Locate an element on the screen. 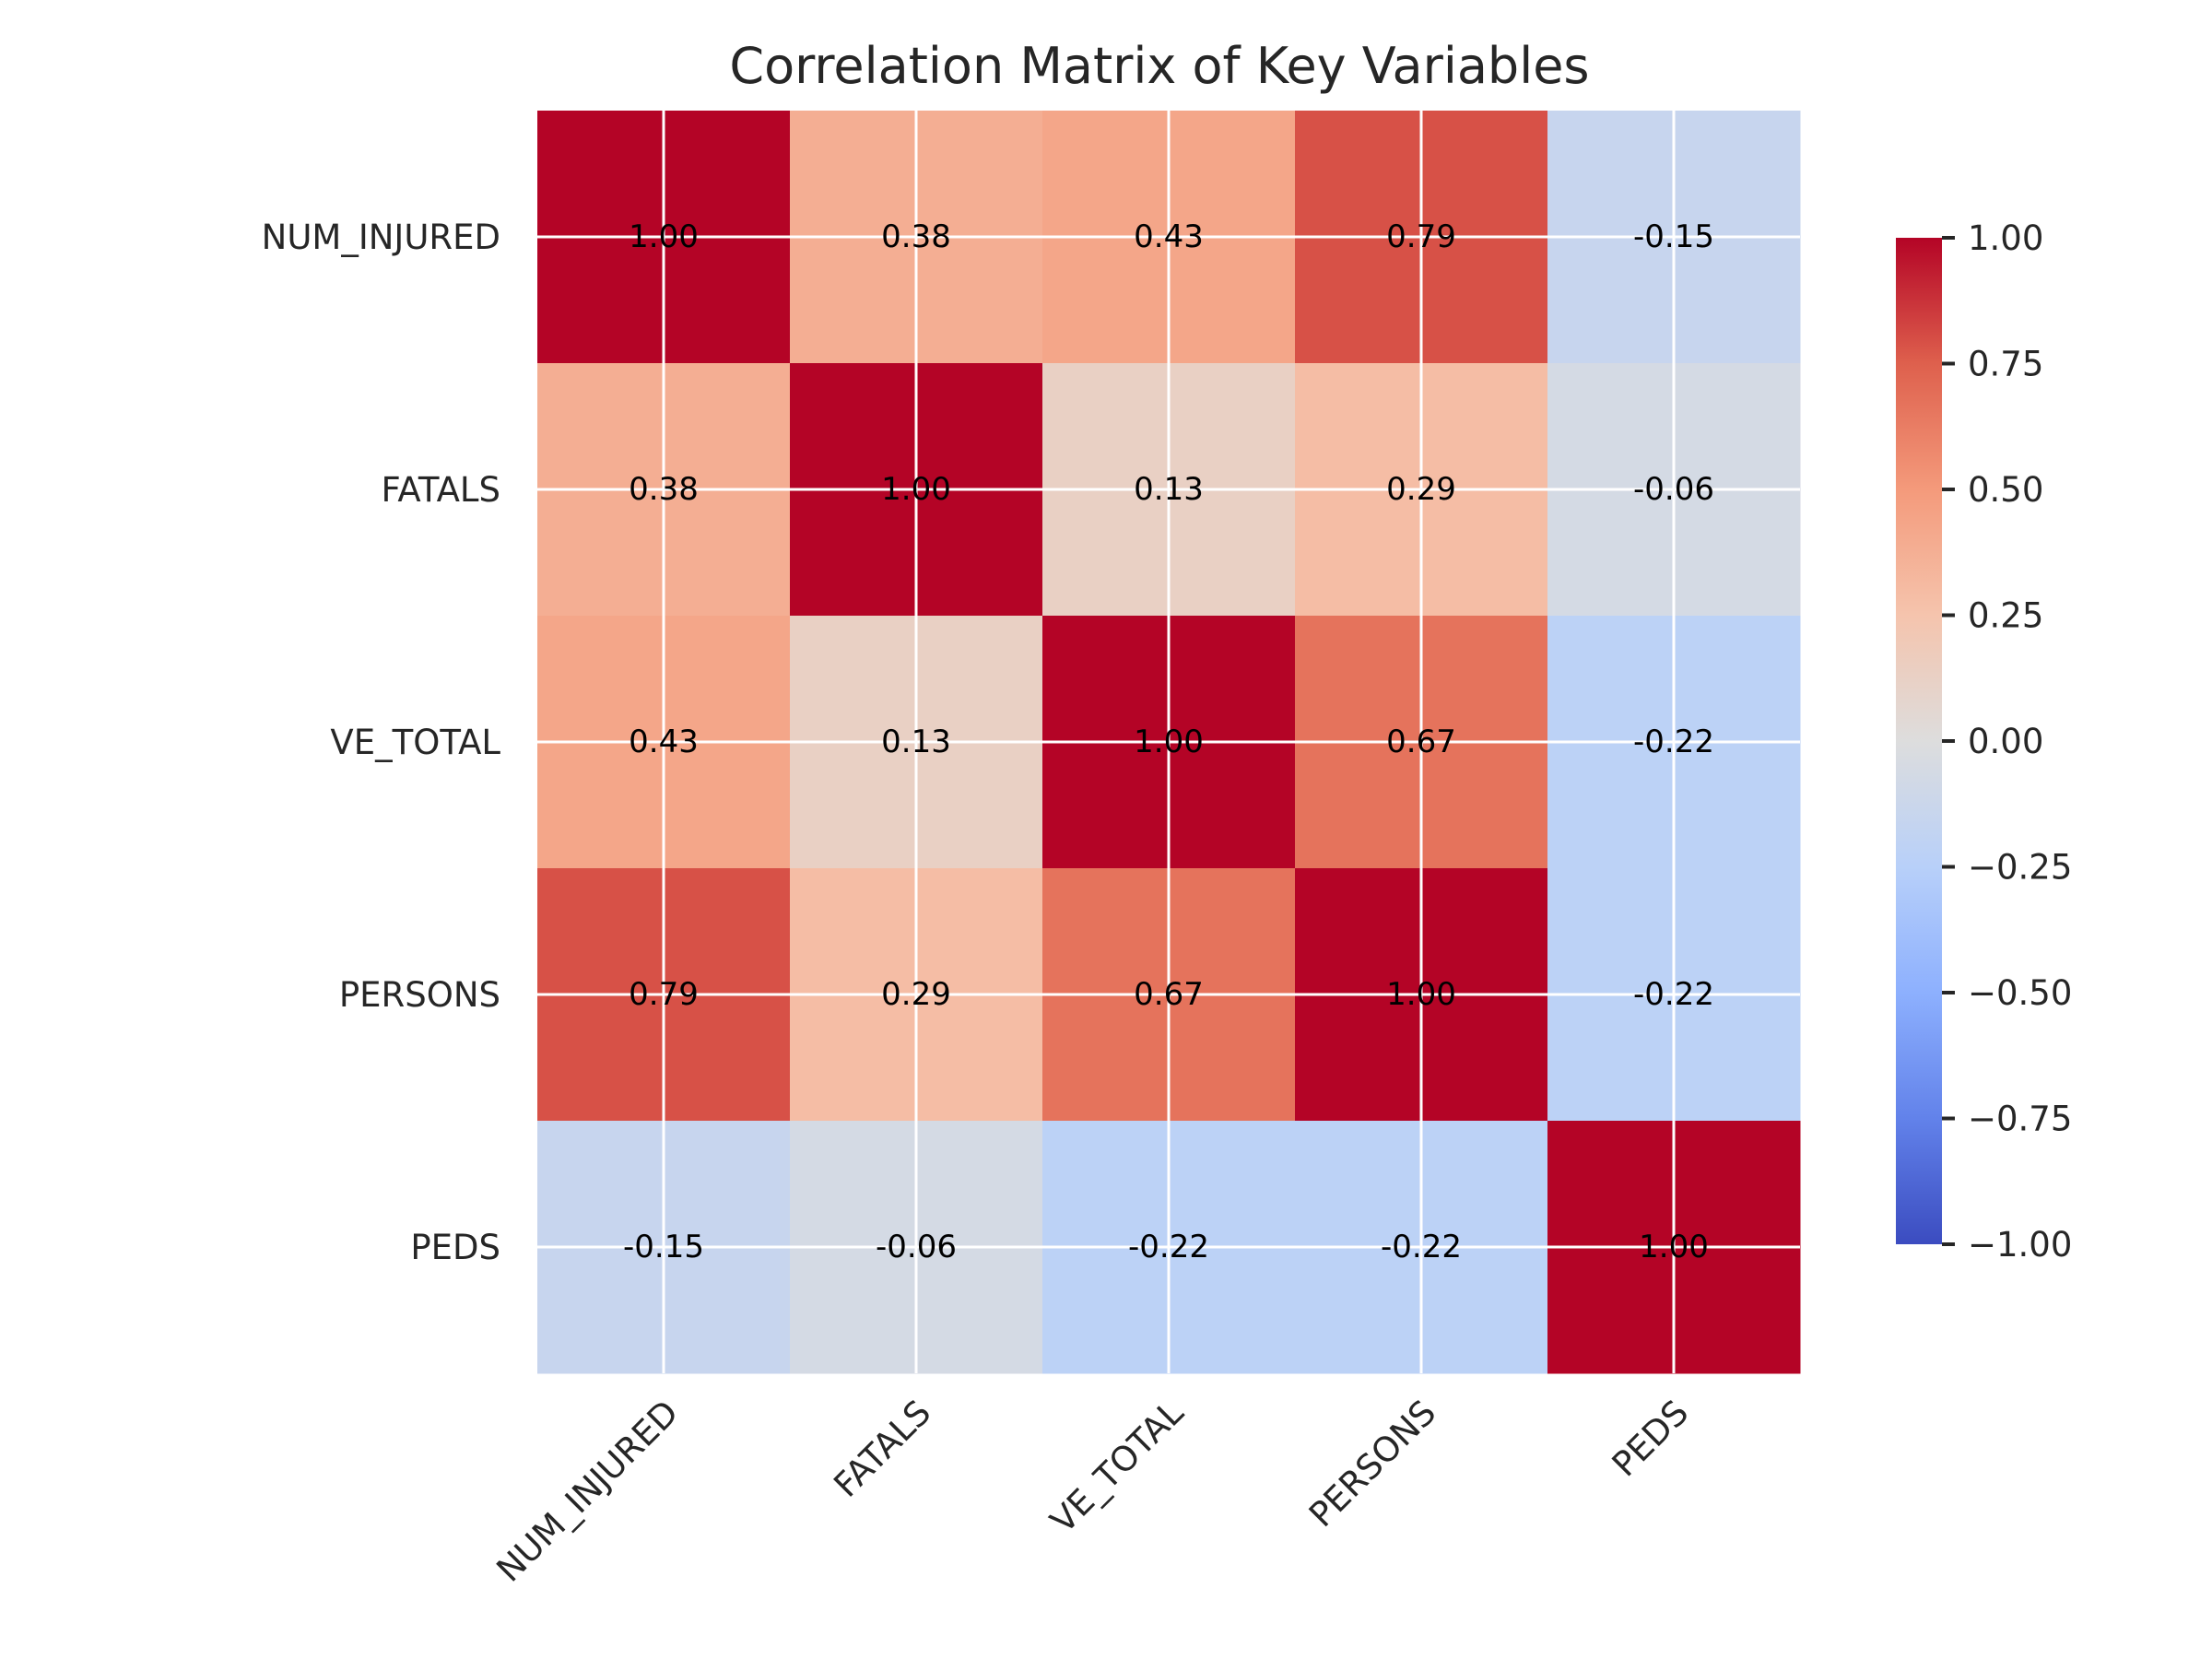  y-tick-label: PERSONS is located at coordinates (419, 995).